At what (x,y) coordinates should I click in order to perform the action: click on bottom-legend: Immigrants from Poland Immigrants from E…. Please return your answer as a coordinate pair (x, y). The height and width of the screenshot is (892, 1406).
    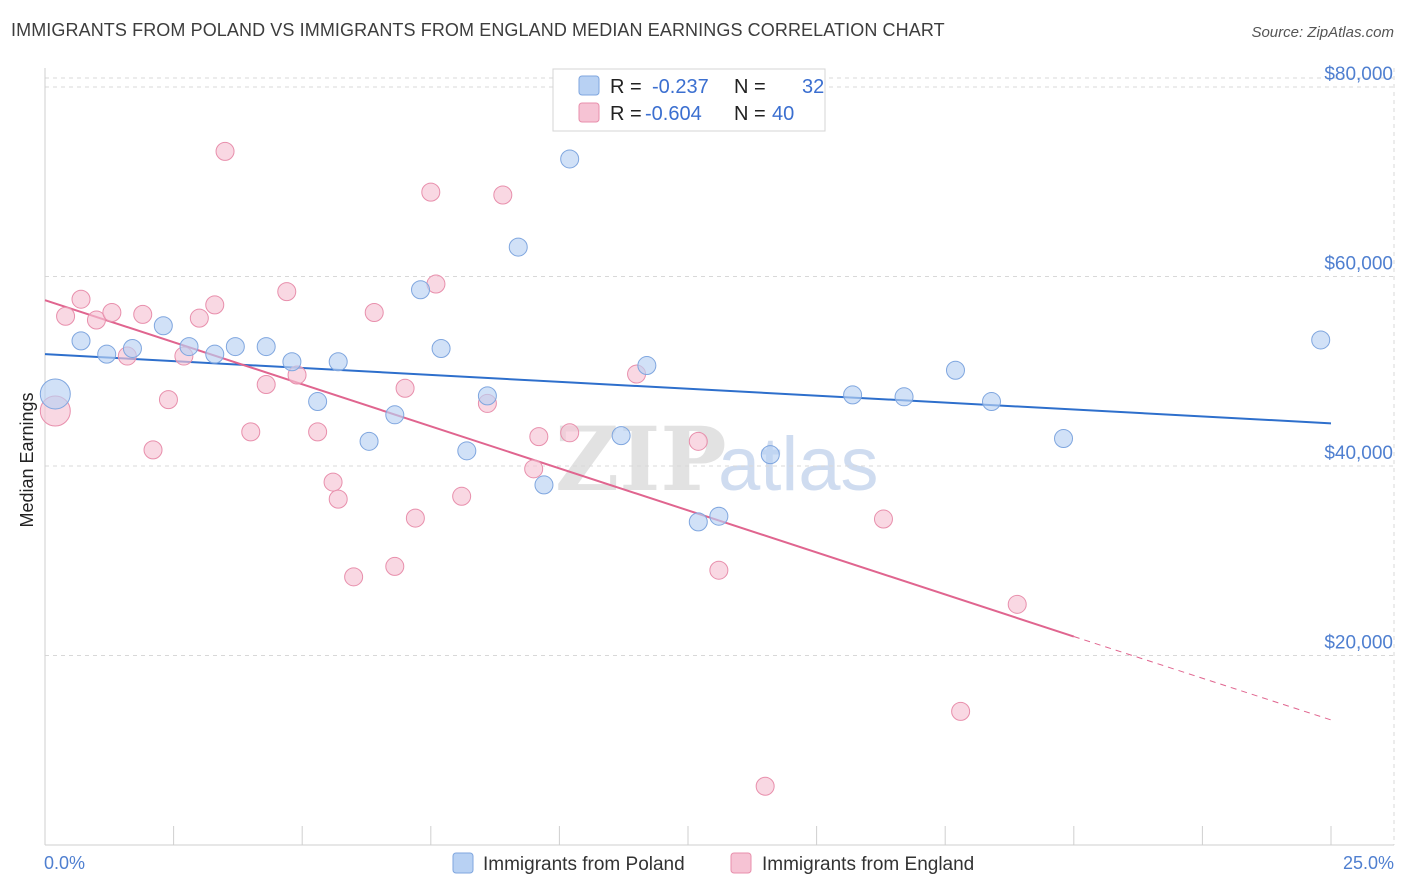
    Looking at the image, I should click on (713, 863).